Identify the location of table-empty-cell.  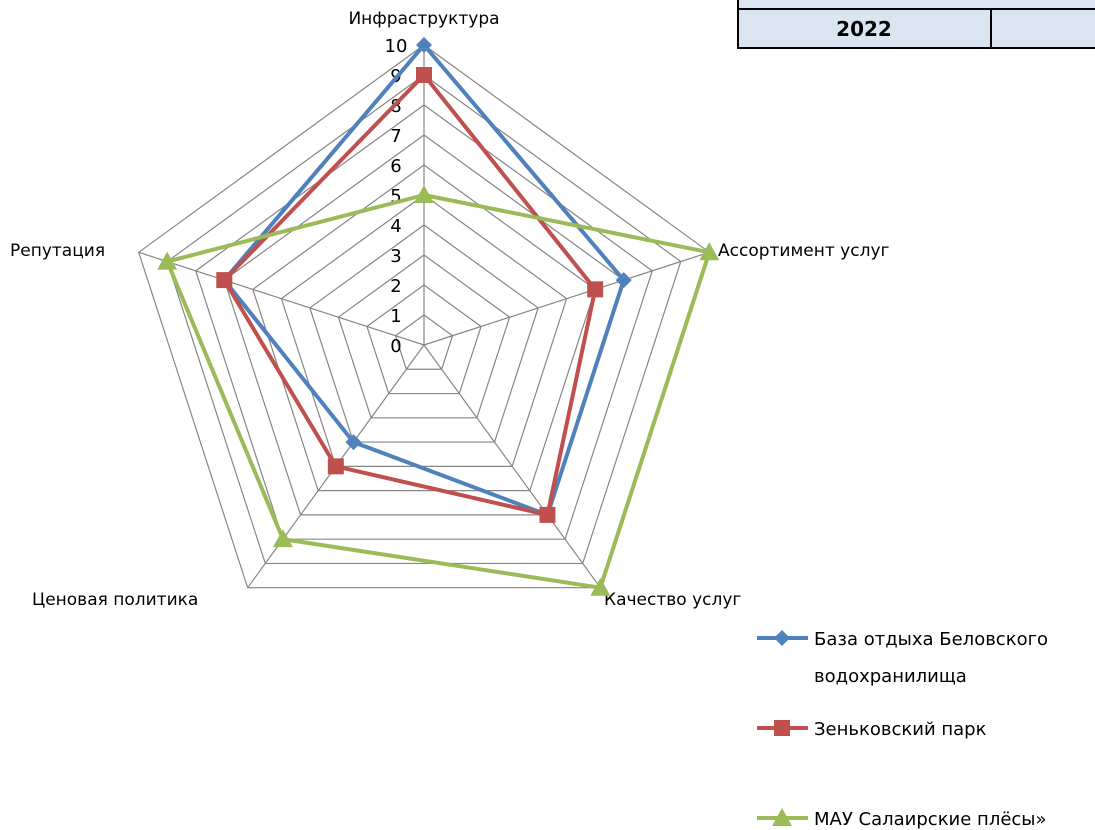
(1042, 28).